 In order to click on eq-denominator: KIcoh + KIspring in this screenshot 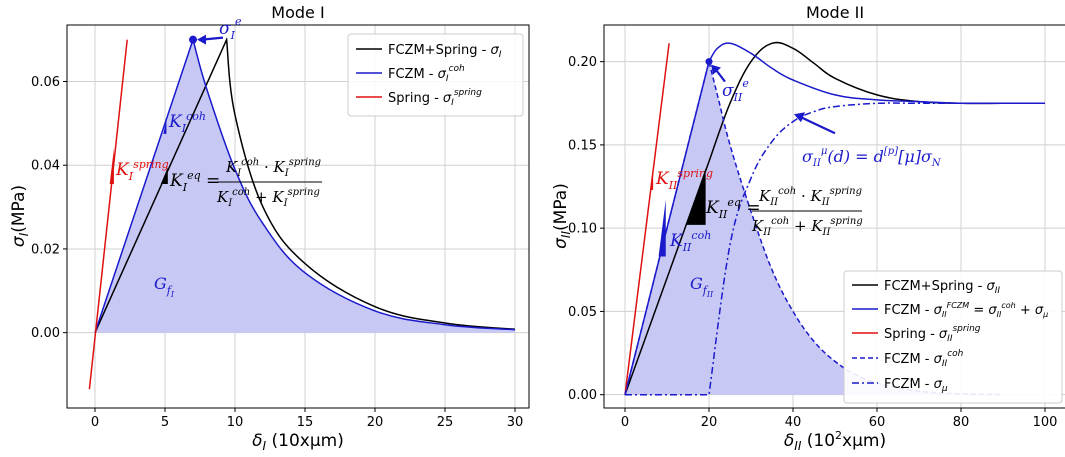, I will do `click(268, 198)`.